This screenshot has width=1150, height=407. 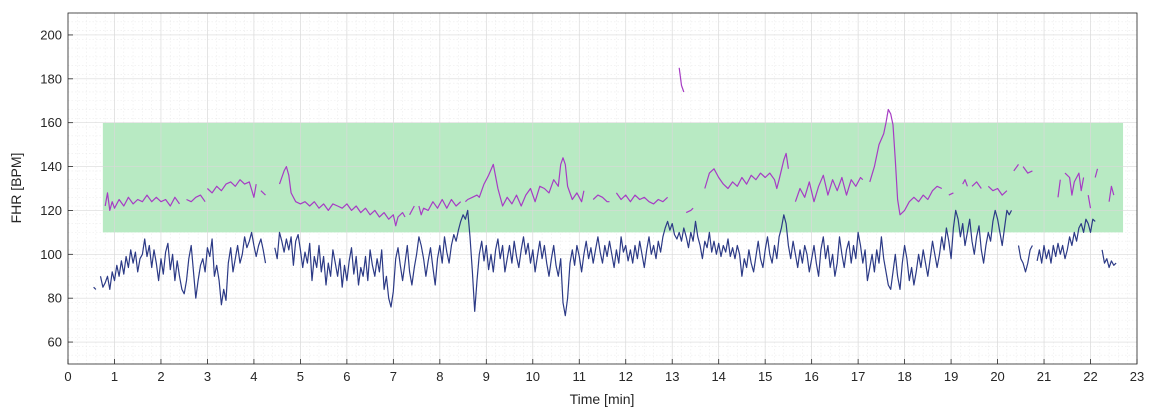 I want to click on x-tick-label: 1, so click(x=114, y=376).